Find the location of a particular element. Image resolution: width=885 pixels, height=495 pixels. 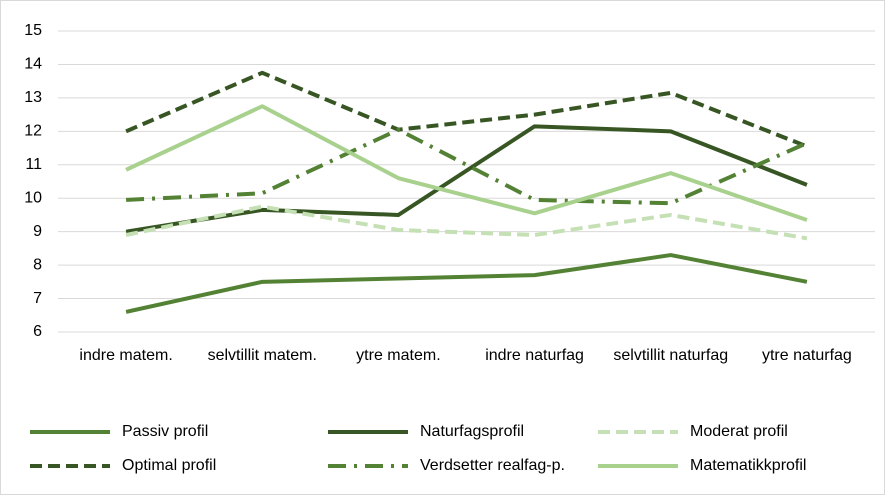

legend-label: Optimal profil is located at coordinates (169, 465).